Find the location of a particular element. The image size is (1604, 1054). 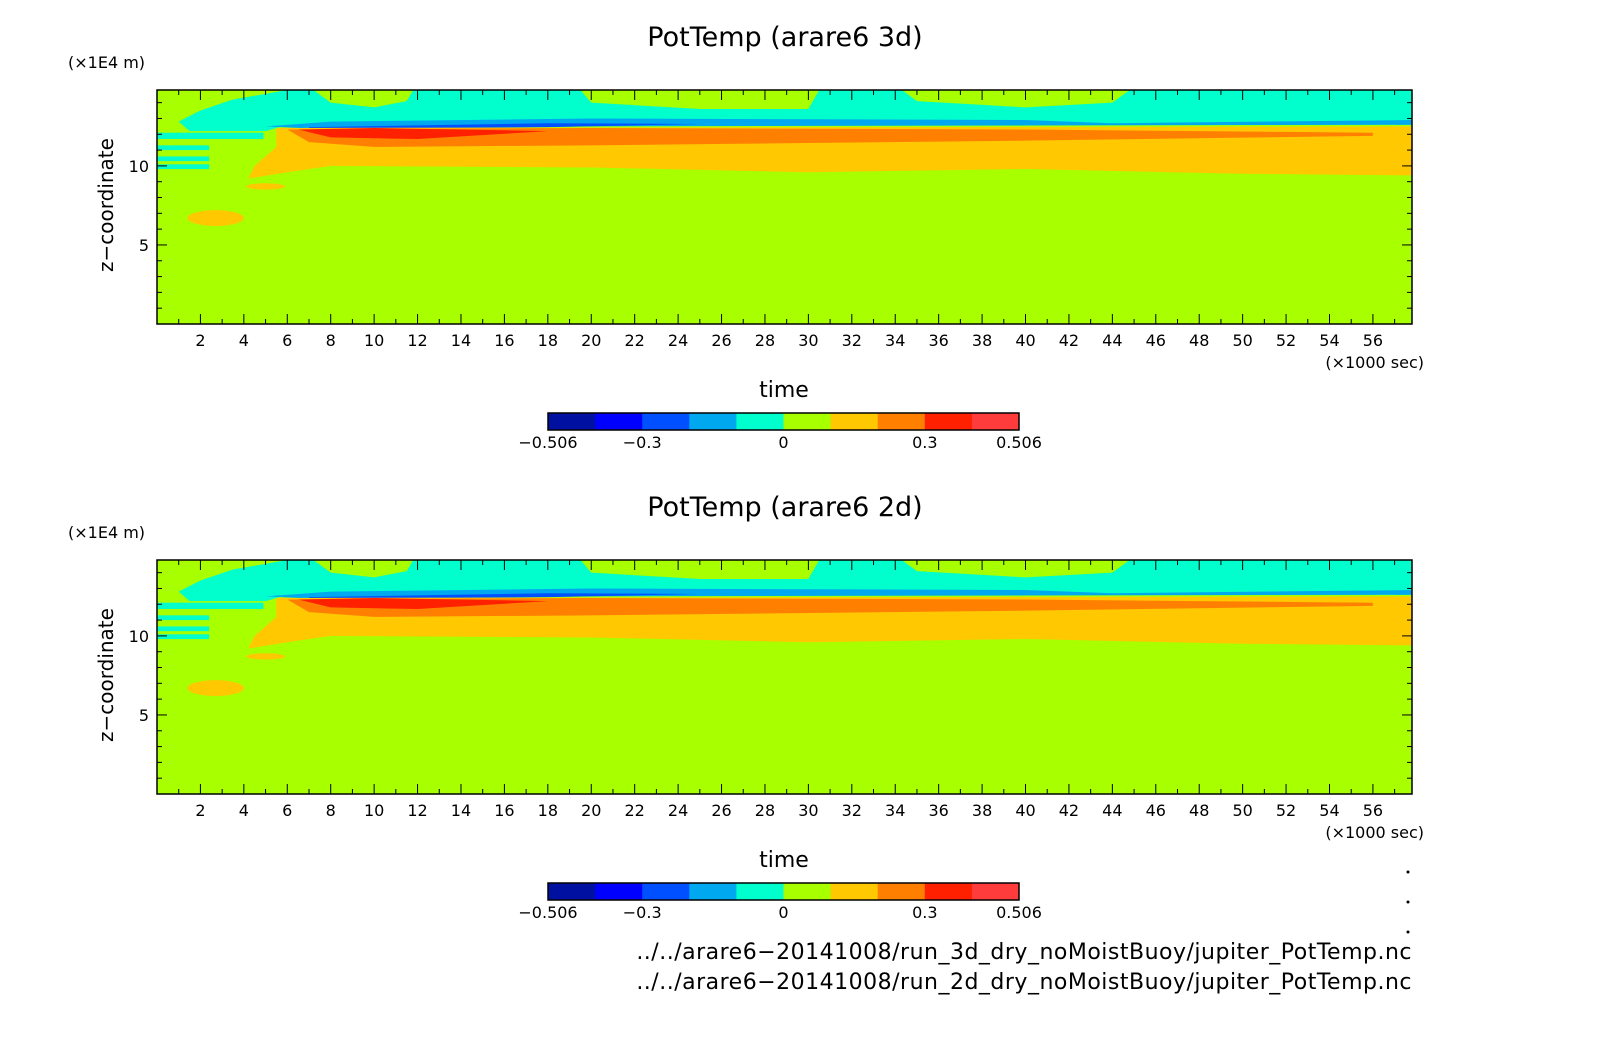

y-unit-label: (×1E4 m) is located at coordinates (106, 62).